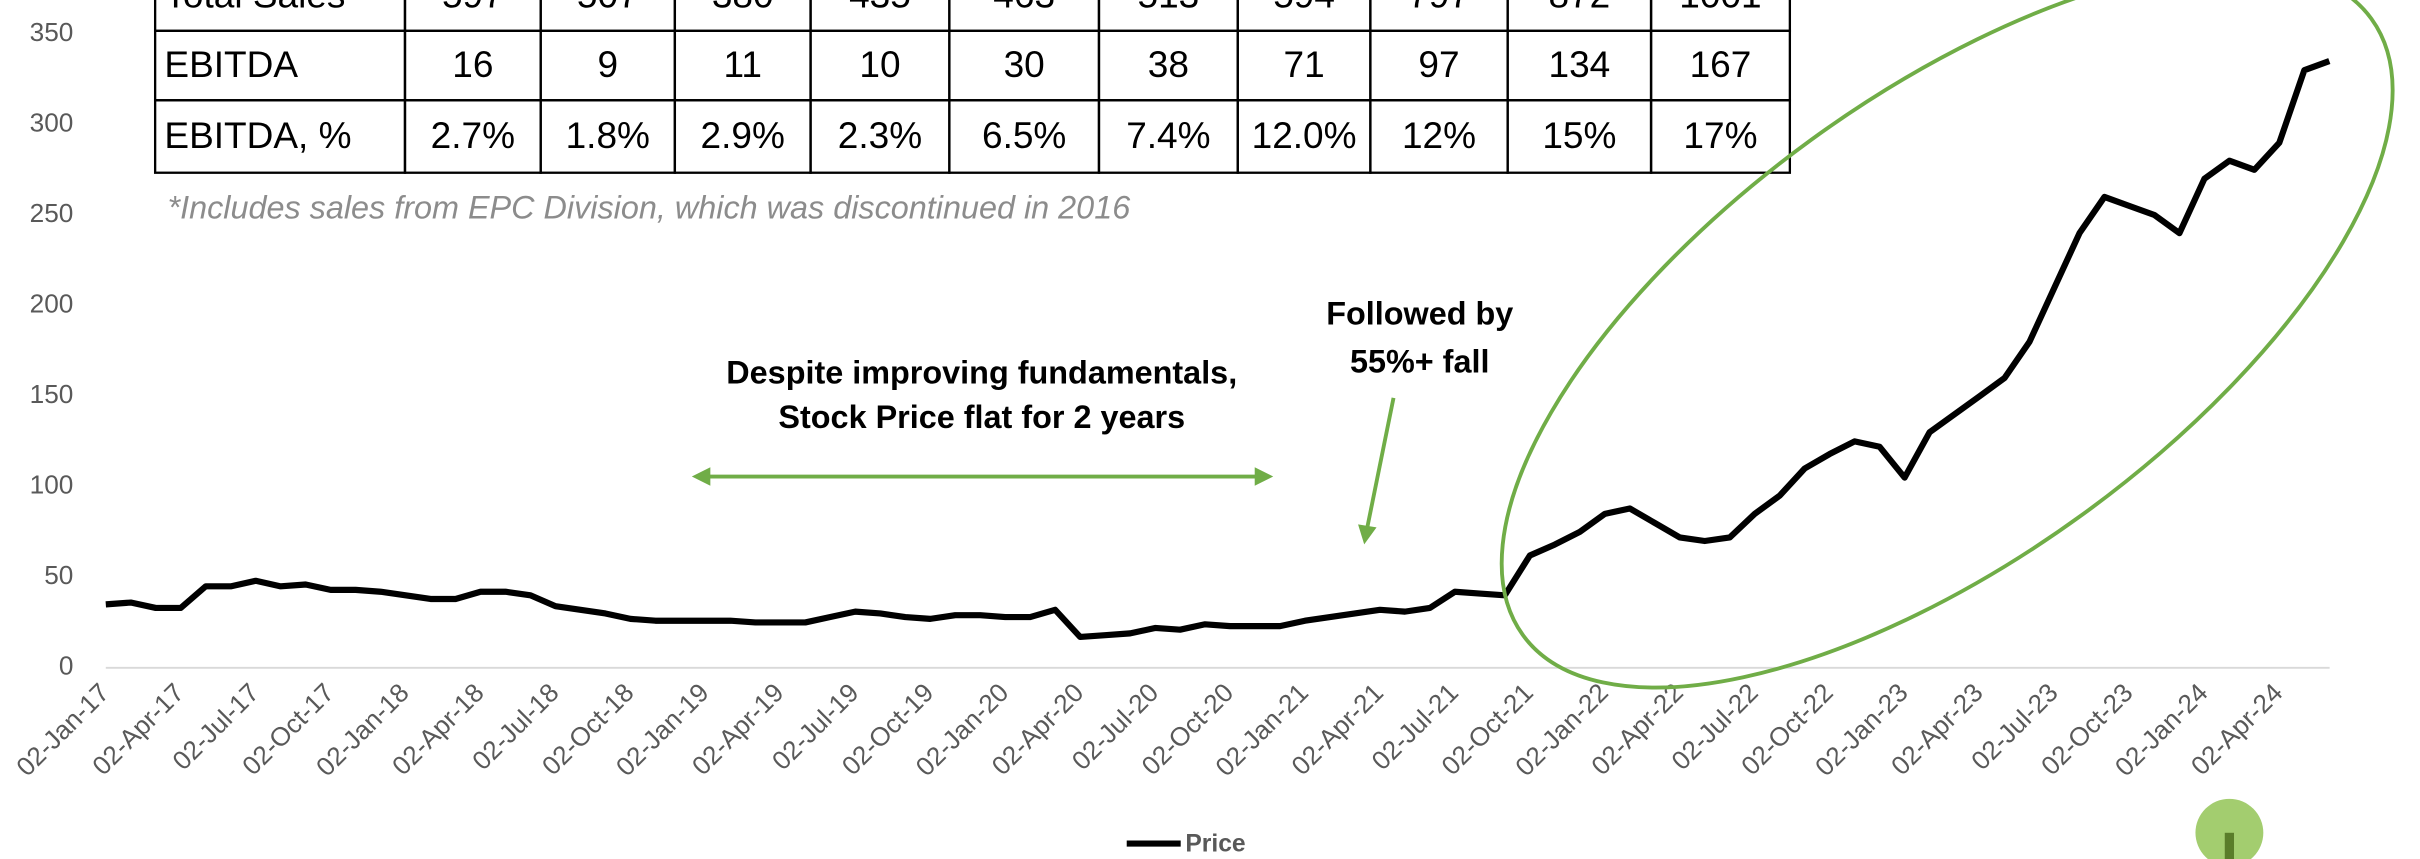 Image resolution: width=2420 pixels, height=859 pixels. Describe the element at coordinates (608, 7) in the screenshot. I see `cell-text: 507` at that location.